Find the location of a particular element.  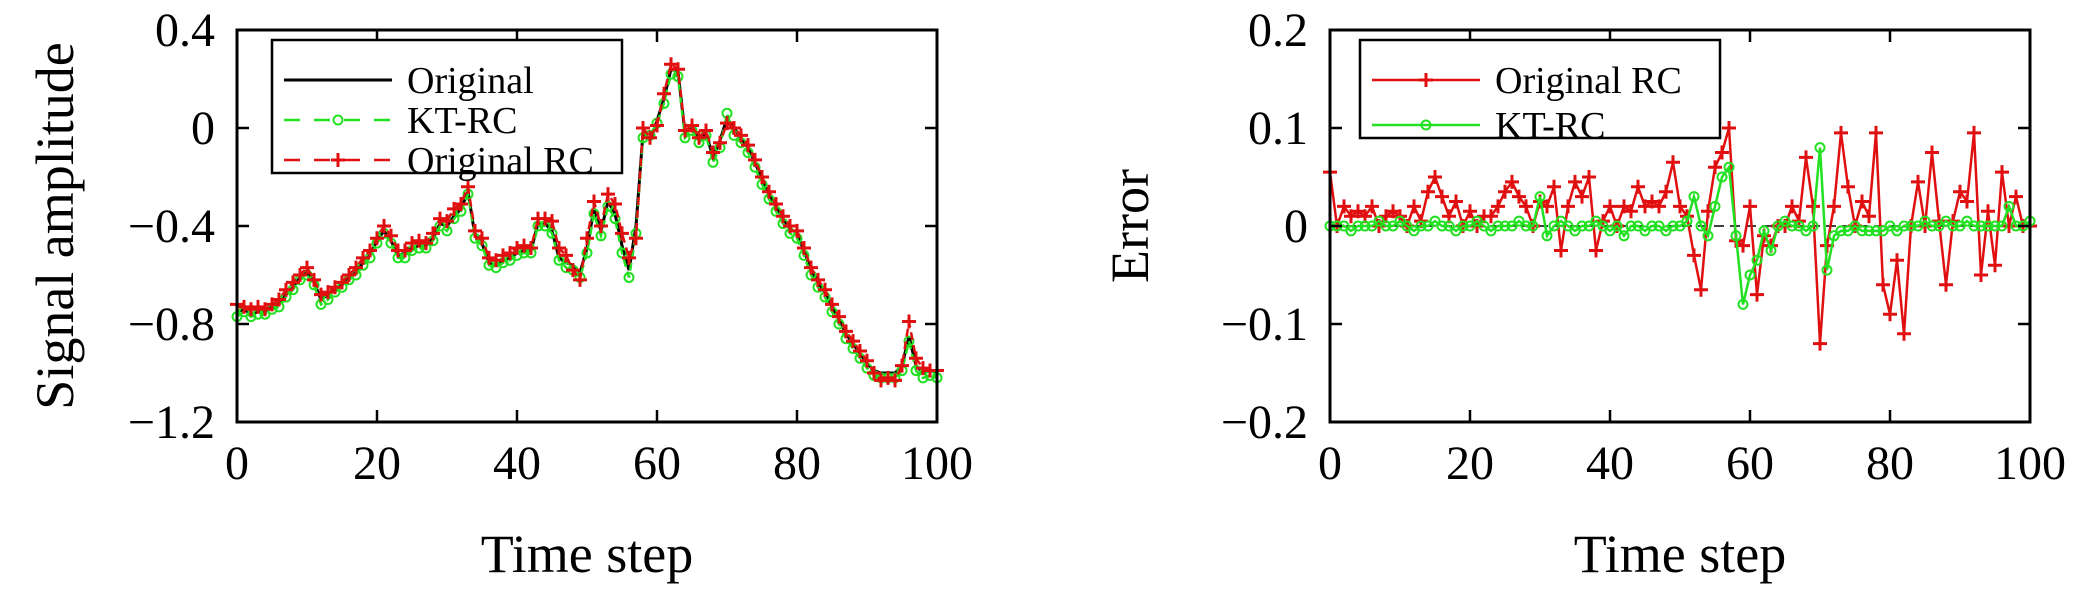

x-tick-label: 20 is located at coordinates (377, 463).